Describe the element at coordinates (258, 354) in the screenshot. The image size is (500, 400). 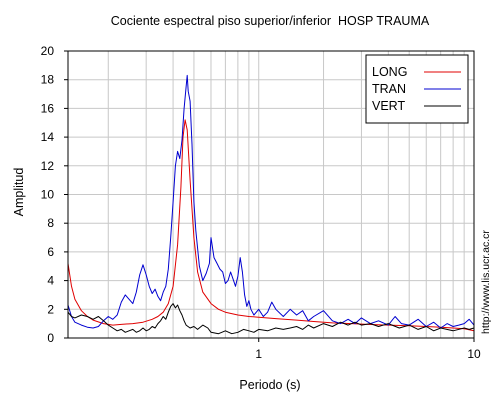
I see `x-tick-label: 1` at that location.